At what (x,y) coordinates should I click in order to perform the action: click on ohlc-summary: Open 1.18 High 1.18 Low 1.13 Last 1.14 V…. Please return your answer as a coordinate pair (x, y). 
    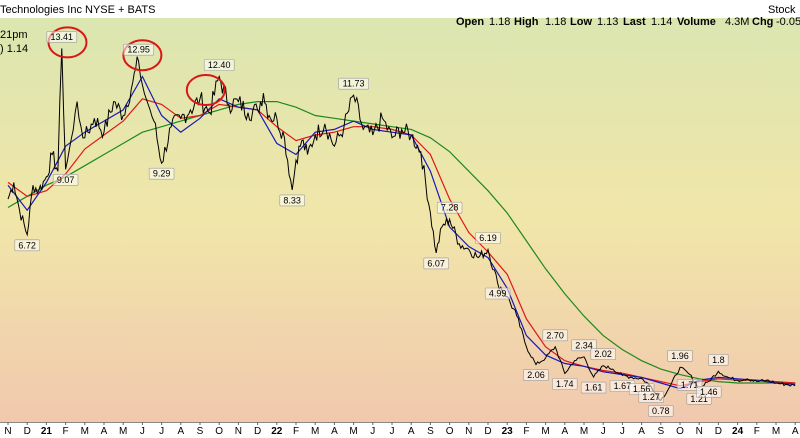
    Looking at the image, I should click on (628, 22).